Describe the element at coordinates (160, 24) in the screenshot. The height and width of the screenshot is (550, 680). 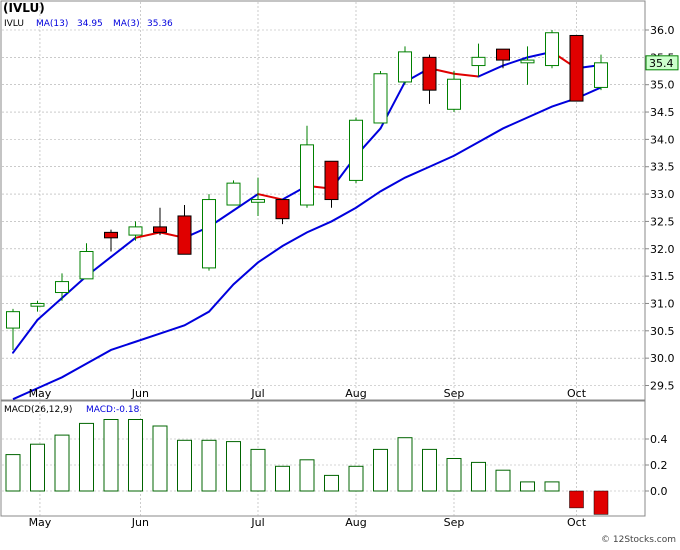
I see `legend-ma3-value: 35.36` at that location.